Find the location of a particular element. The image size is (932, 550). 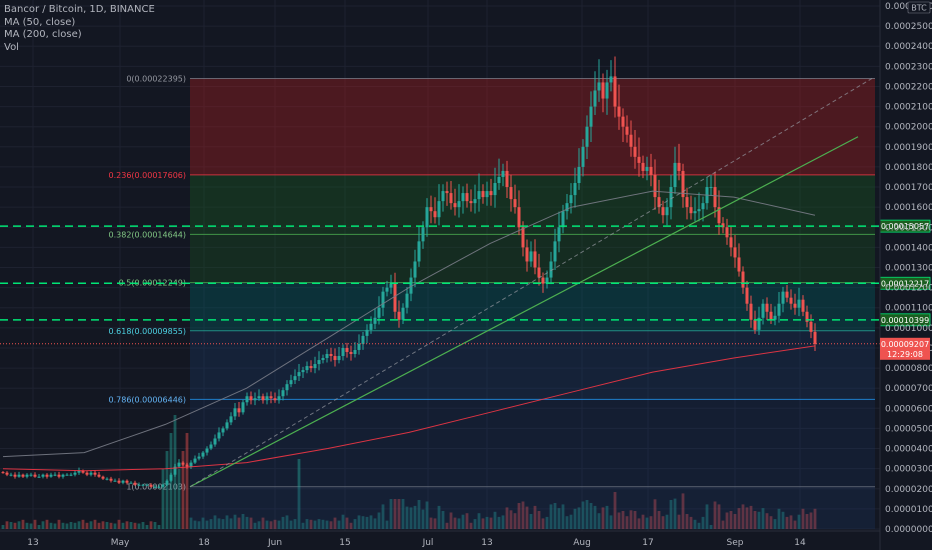

legend-ma50: MA (50, close) is located at coordinates (40, 22).